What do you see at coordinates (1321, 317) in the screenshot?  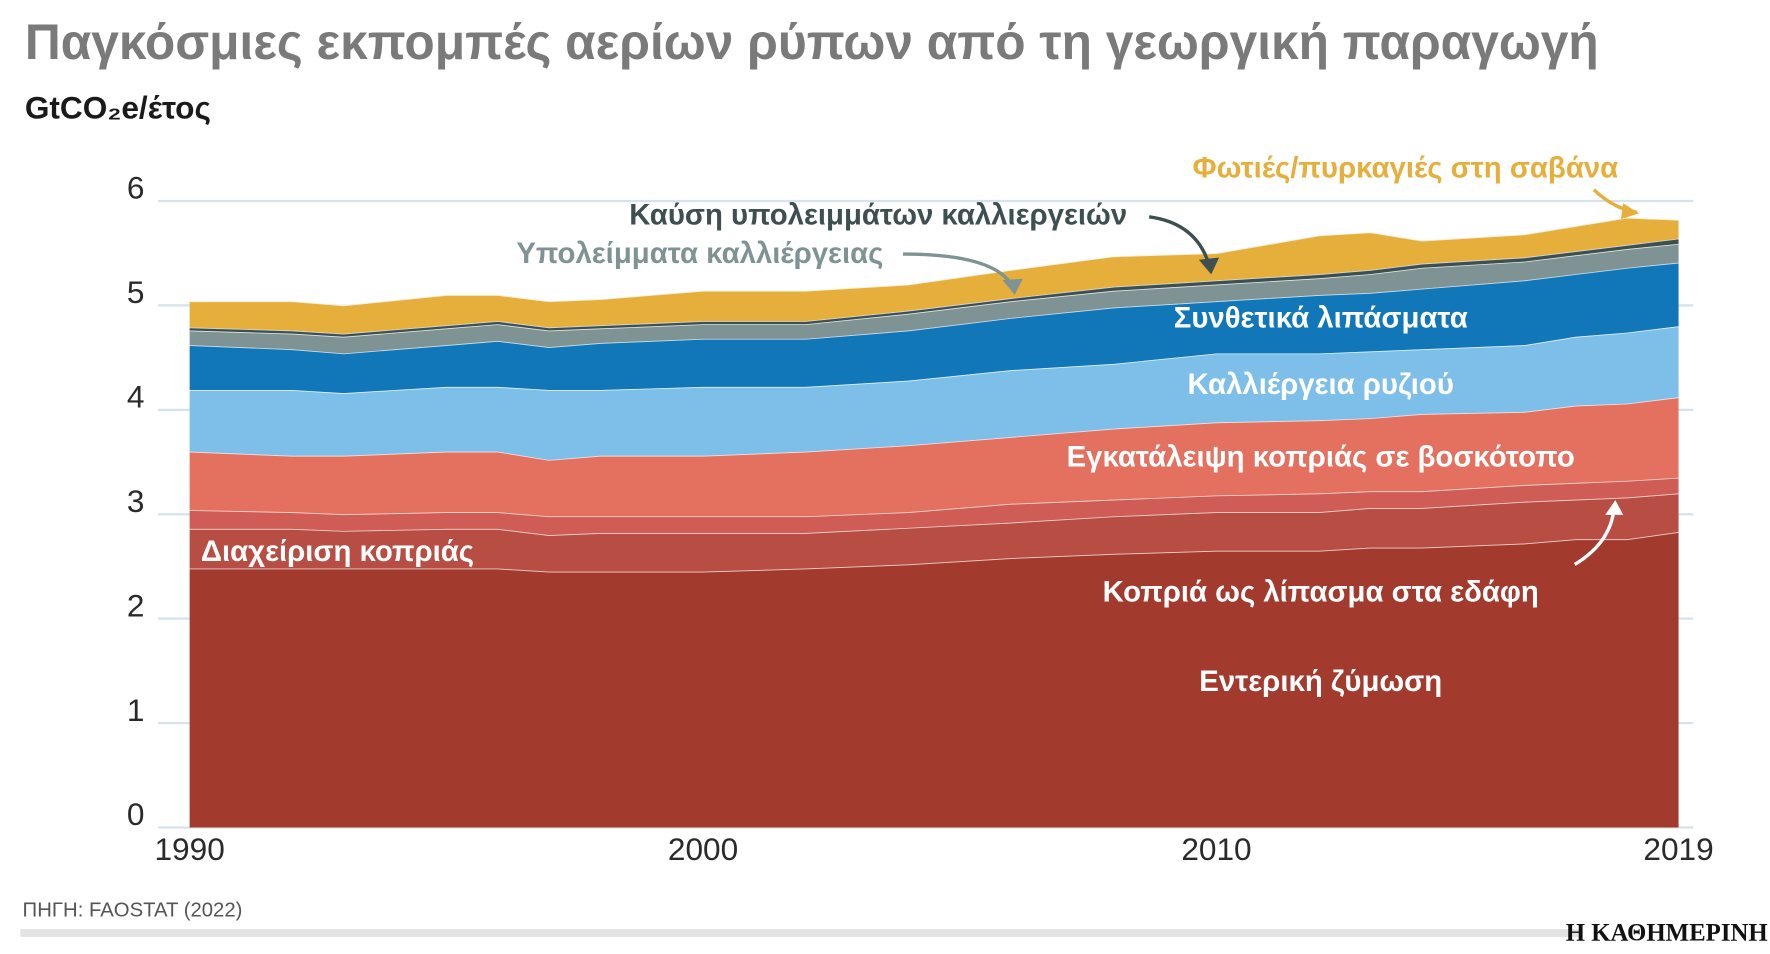 I see `series-label: Συνθετικά λιπάσματα` at bounding box center [1321, 317].